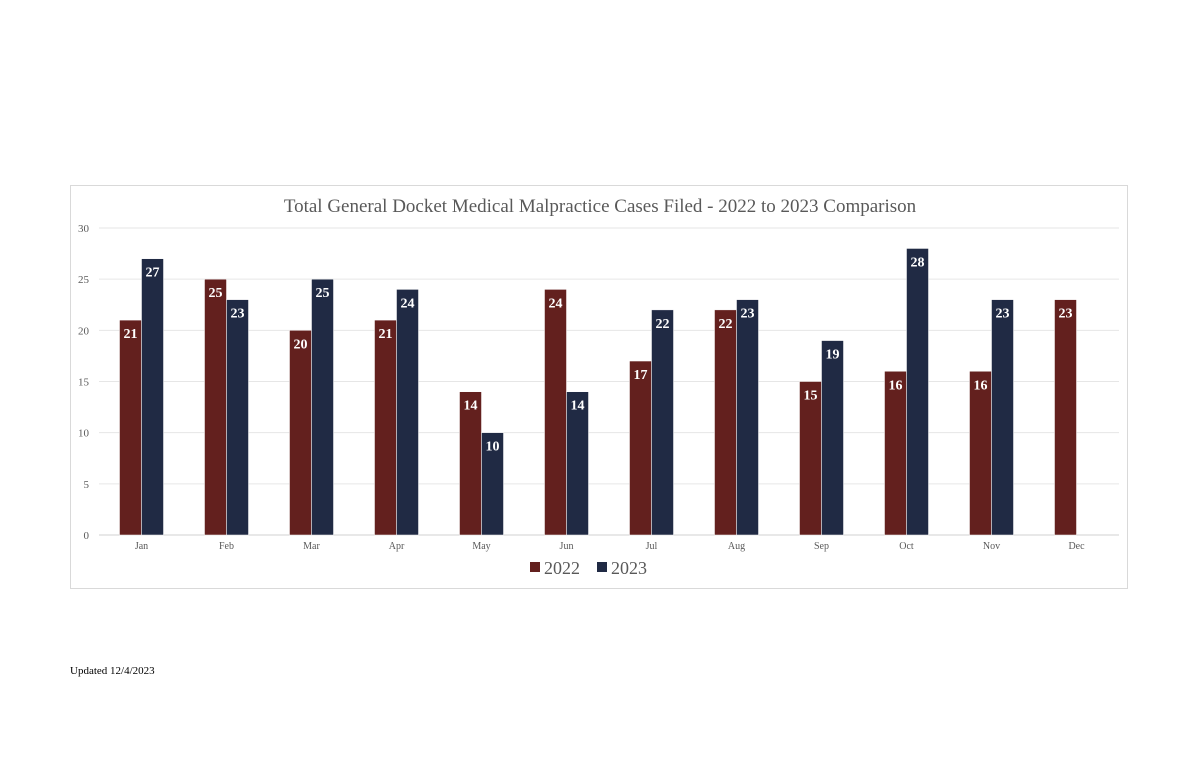 The image size is (1200, 776). What do you see at coordinates (141, 546) in the screenshot?
I see `x-tick-label: Jan` at bounding box center [141, 546].